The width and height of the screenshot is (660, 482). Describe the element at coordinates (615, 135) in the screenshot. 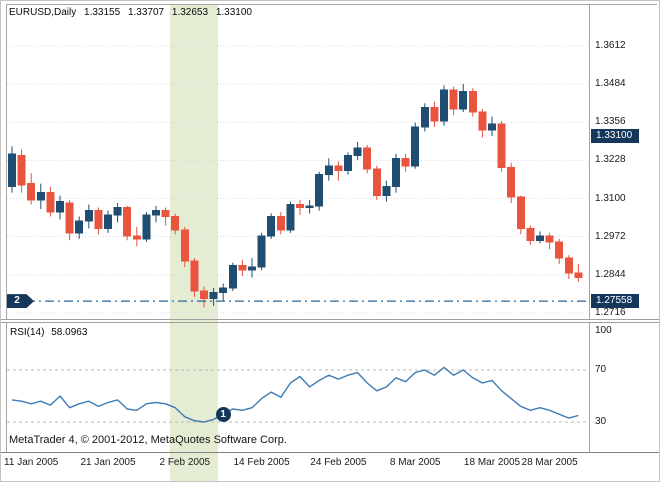

I see `bid-price-badge: 1.33100` at that location.